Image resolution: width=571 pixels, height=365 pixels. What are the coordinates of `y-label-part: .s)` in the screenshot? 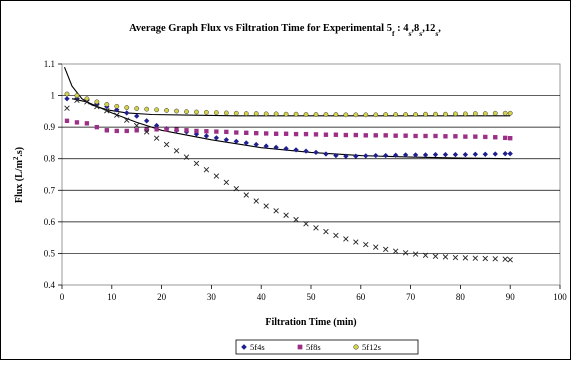 It's located at (19, 152).